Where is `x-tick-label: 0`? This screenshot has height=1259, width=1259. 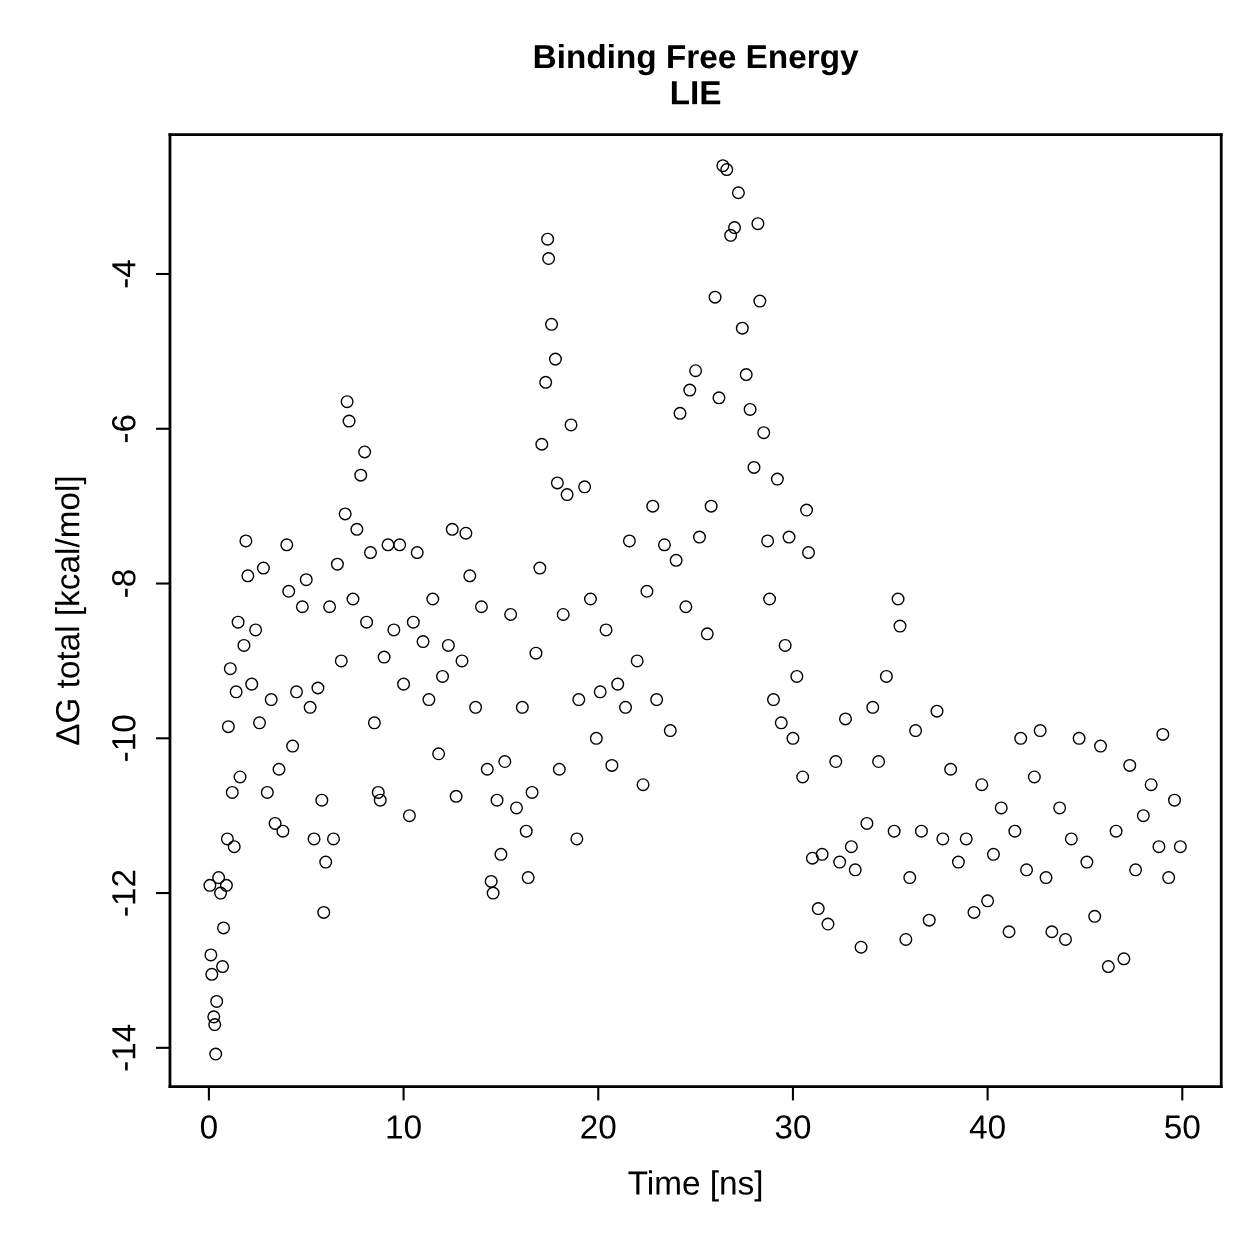 x-tick-label: 0 is located at coordinates (208, 1127).